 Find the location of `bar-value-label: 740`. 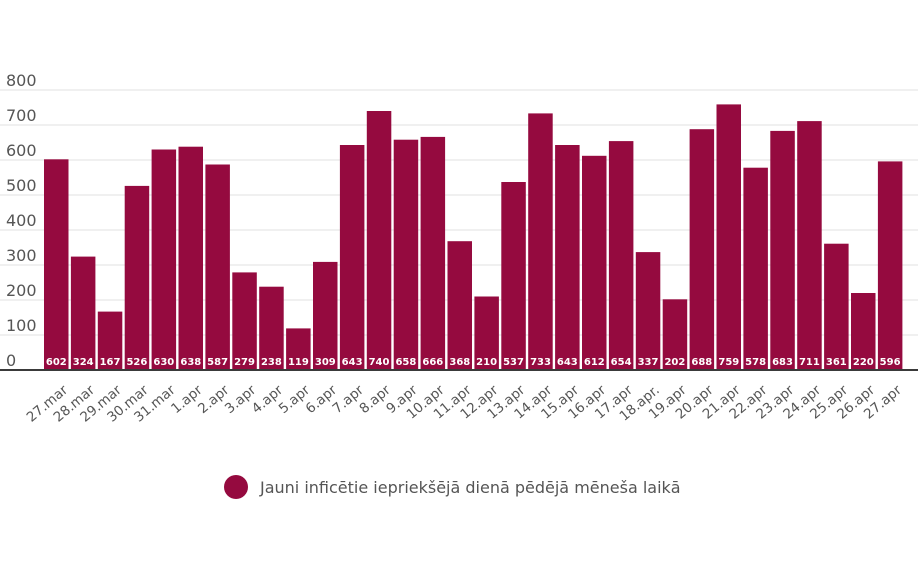

bar-value-label: 740 is located at coordinates (379, 362).